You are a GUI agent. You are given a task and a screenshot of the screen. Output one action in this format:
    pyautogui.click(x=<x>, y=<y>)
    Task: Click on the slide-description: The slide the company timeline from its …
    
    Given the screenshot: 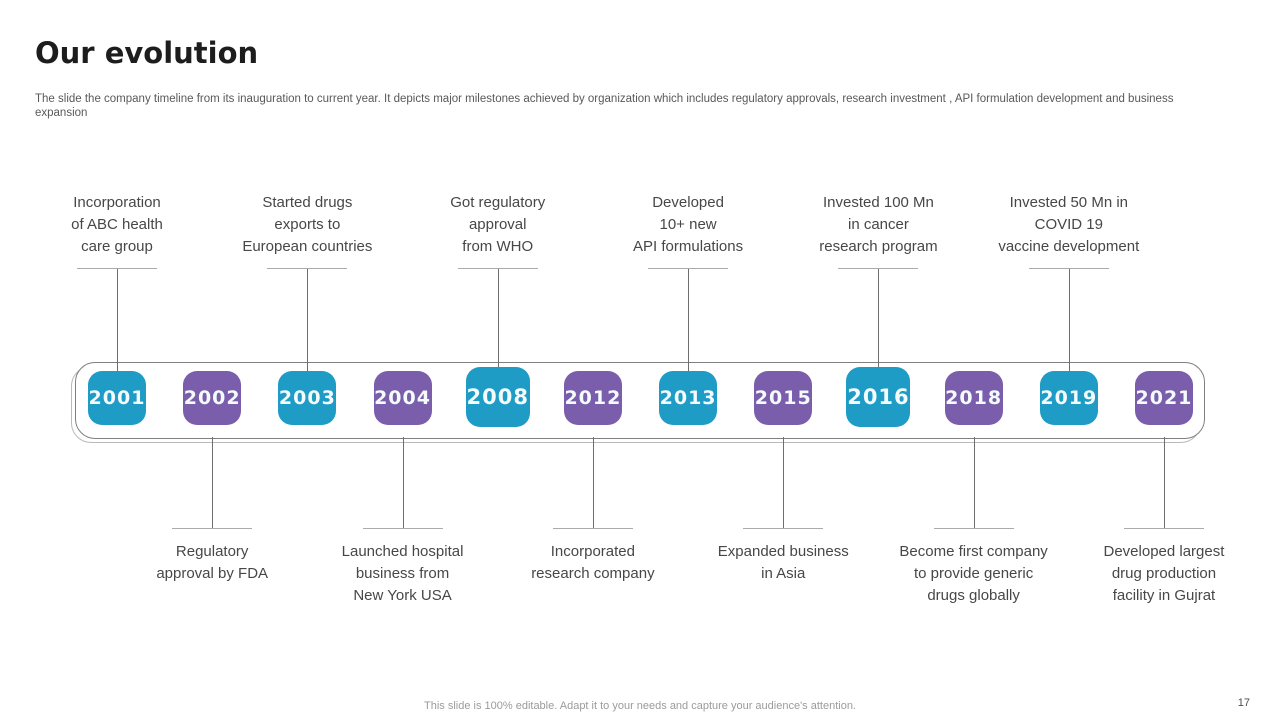 What is the action you would take?
    pyautogui.click(x=604, y=106)
    